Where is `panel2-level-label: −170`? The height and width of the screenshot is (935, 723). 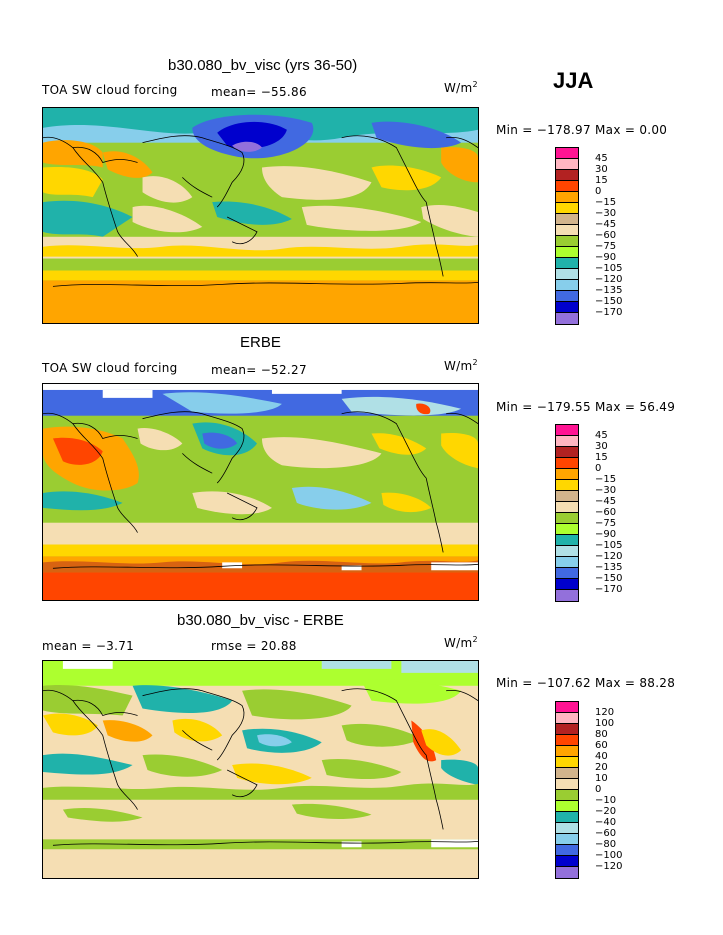
panel2-level-label: −170 is located at coordinates (609, 589).